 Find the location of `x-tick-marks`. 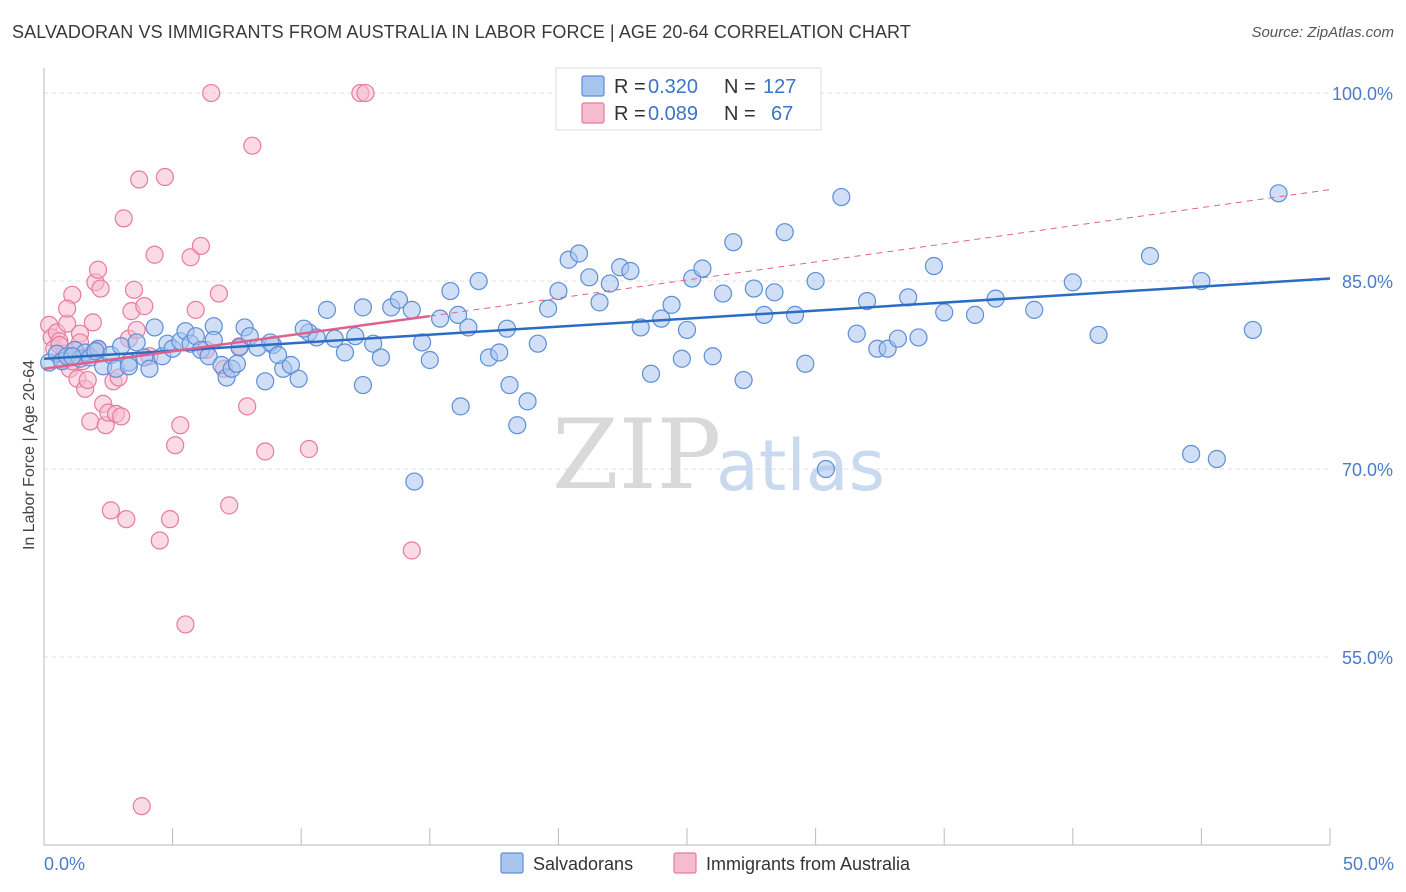

x-tick-marks is located at coordinates (687, 836).